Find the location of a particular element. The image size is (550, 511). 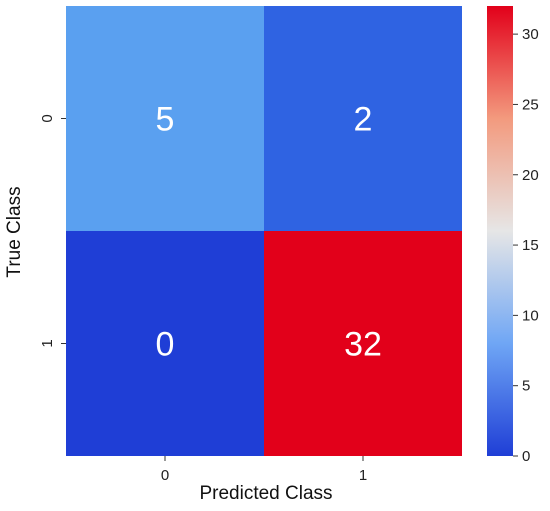

colorbar is located at coordinates (500, 231).